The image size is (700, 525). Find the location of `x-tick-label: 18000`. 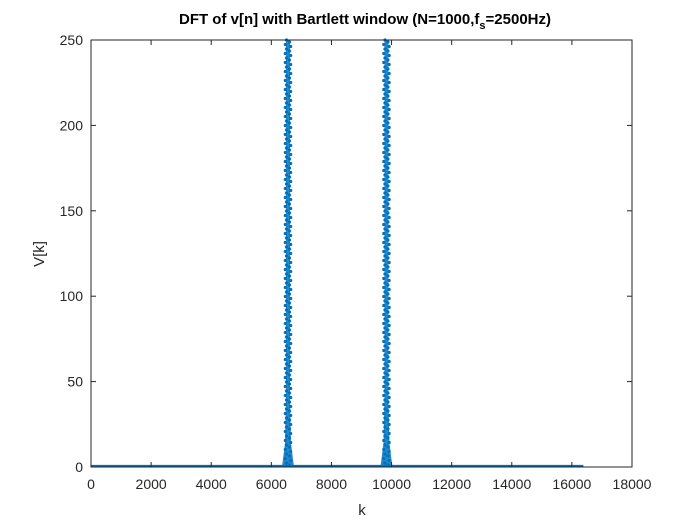

x-tick-label: 18000 is located at coordinates (632, 484).